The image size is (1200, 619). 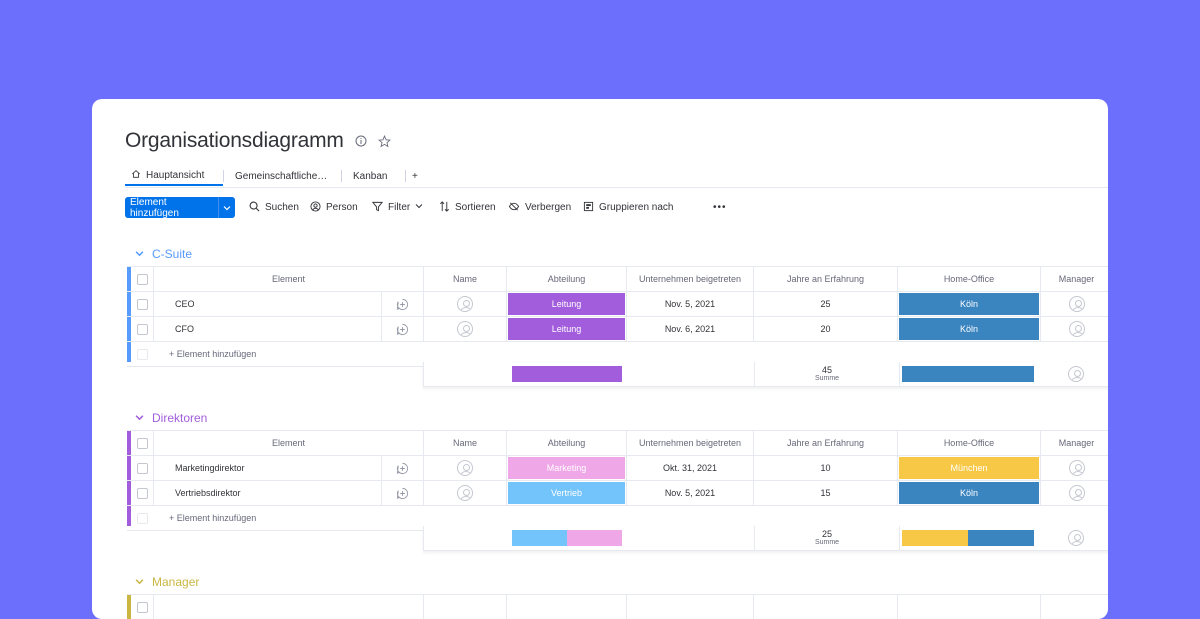 What do you see at coordinates (174, 176) in the screenshot?
I see `tab-hauptansicht: Hauptansicht` at bounding box center [174, 176].